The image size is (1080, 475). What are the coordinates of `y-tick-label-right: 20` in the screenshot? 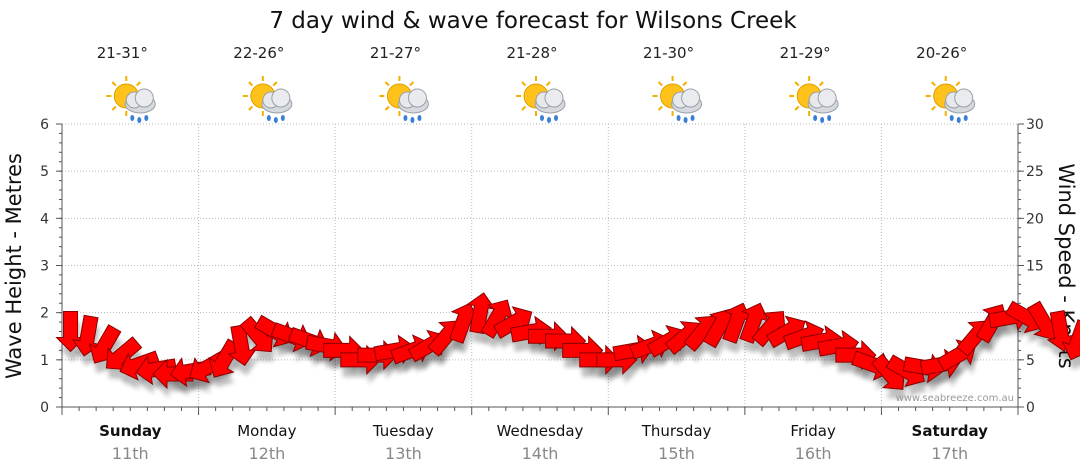 It's located at (1035, 219).